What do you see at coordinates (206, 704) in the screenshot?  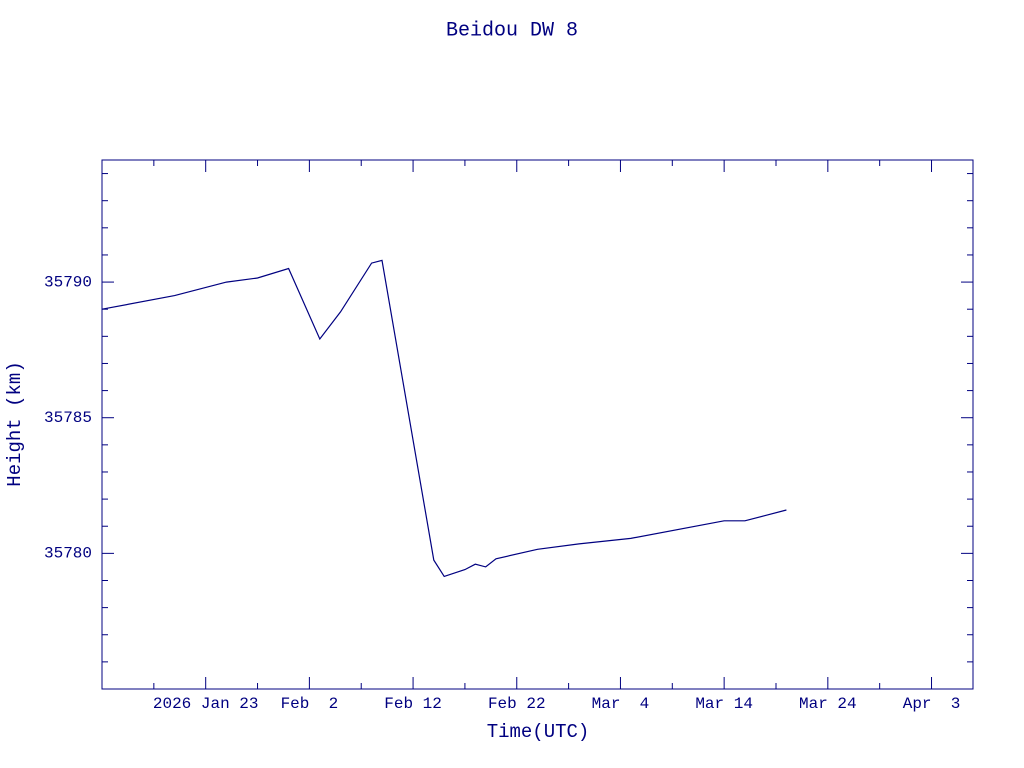 I see `x-tick-label: 2026 Jan 23` at bounding box center [206, 704].